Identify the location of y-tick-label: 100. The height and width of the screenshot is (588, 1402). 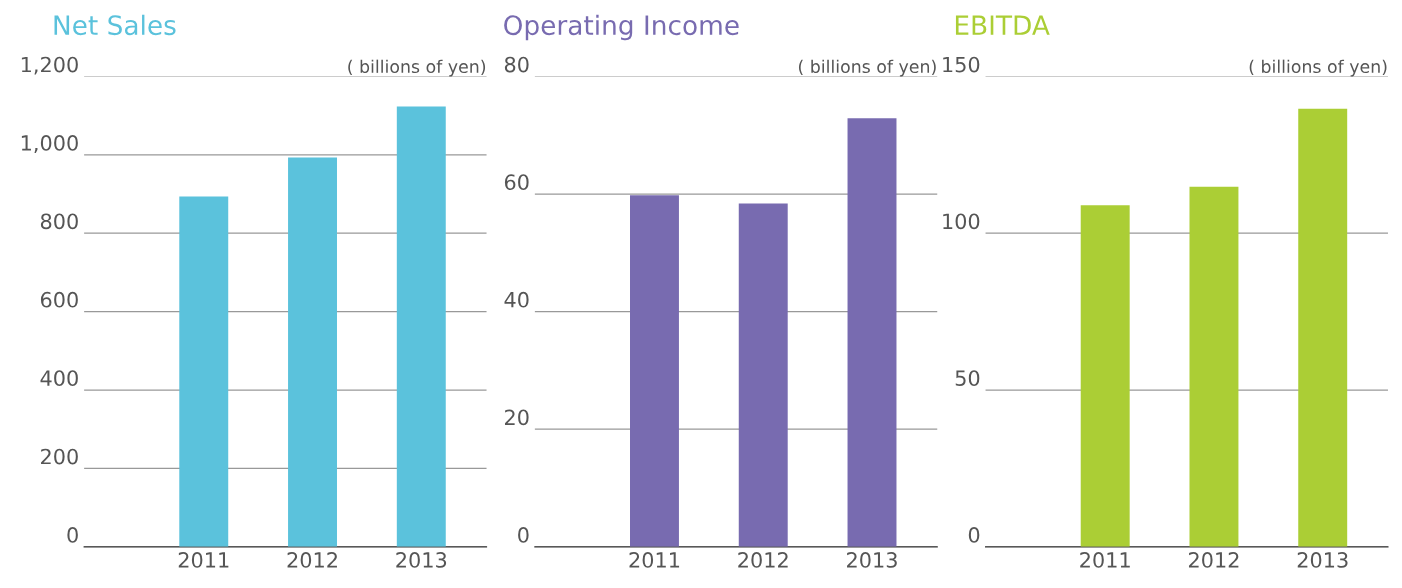
(961, 221).